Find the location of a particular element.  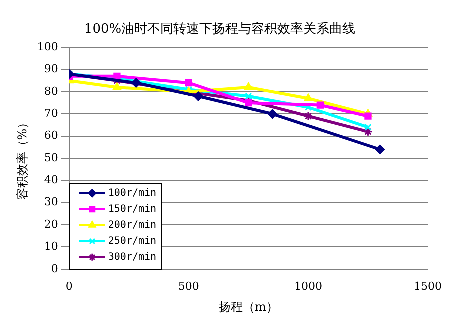

y-tick-label: 60 is located at coordinates (51, 135).